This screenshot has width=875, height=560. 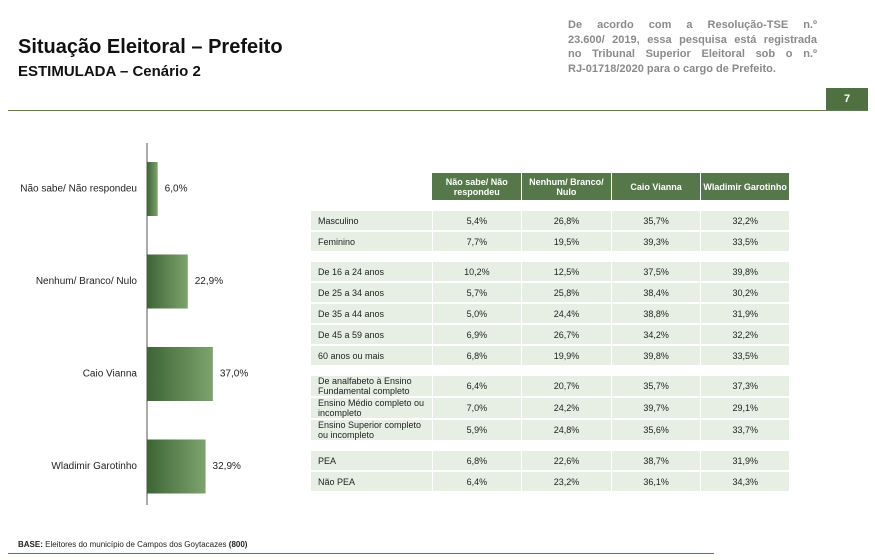 What do you see at coordinates (150, 47) in the screenshot?
I see `title: Situação Eleitoral – Prefeito` at bounding box center [150, 47].